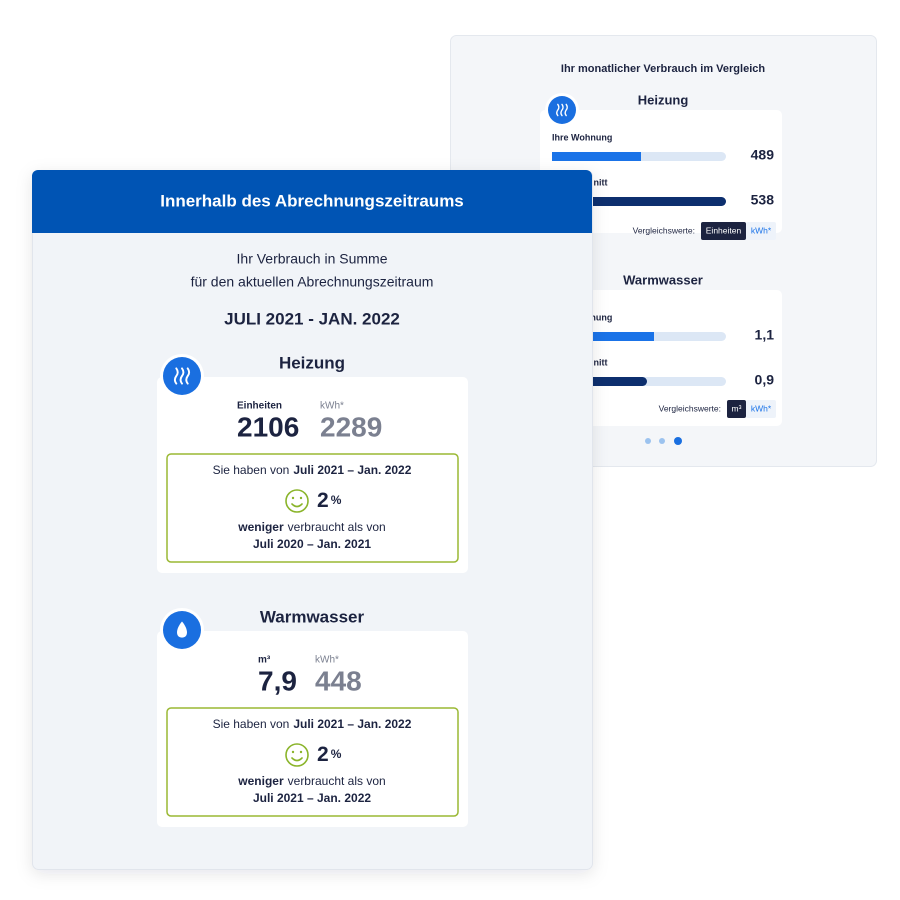  Describe the element at coordinates (312, 282) in the screenshot. I see `subtitle: für den aktuellen Abrechnungszeitraum` at that location.